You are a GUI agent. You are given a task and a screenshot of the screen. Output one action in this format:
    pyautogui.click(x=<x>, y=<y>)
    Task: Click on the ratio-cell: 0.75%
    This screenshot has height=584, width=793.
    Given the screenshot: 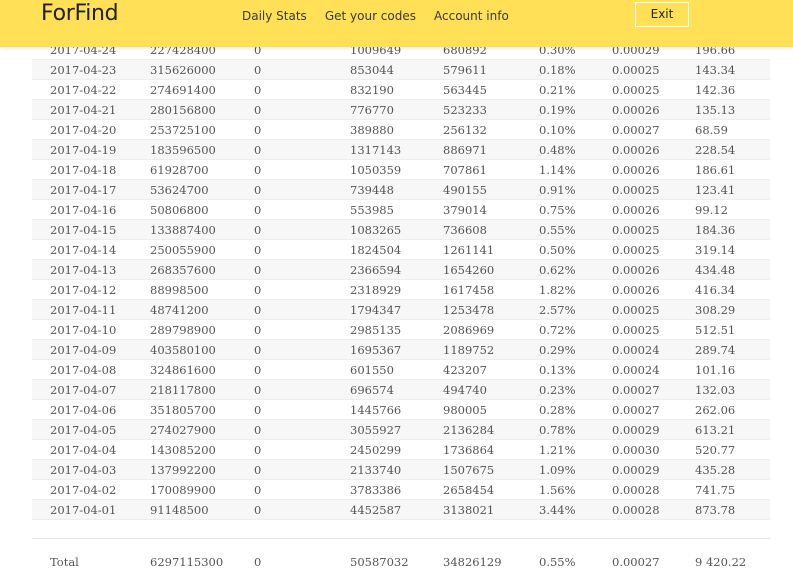 What is the action you would take?
    pyautogui.click(x=557, y=210)
    